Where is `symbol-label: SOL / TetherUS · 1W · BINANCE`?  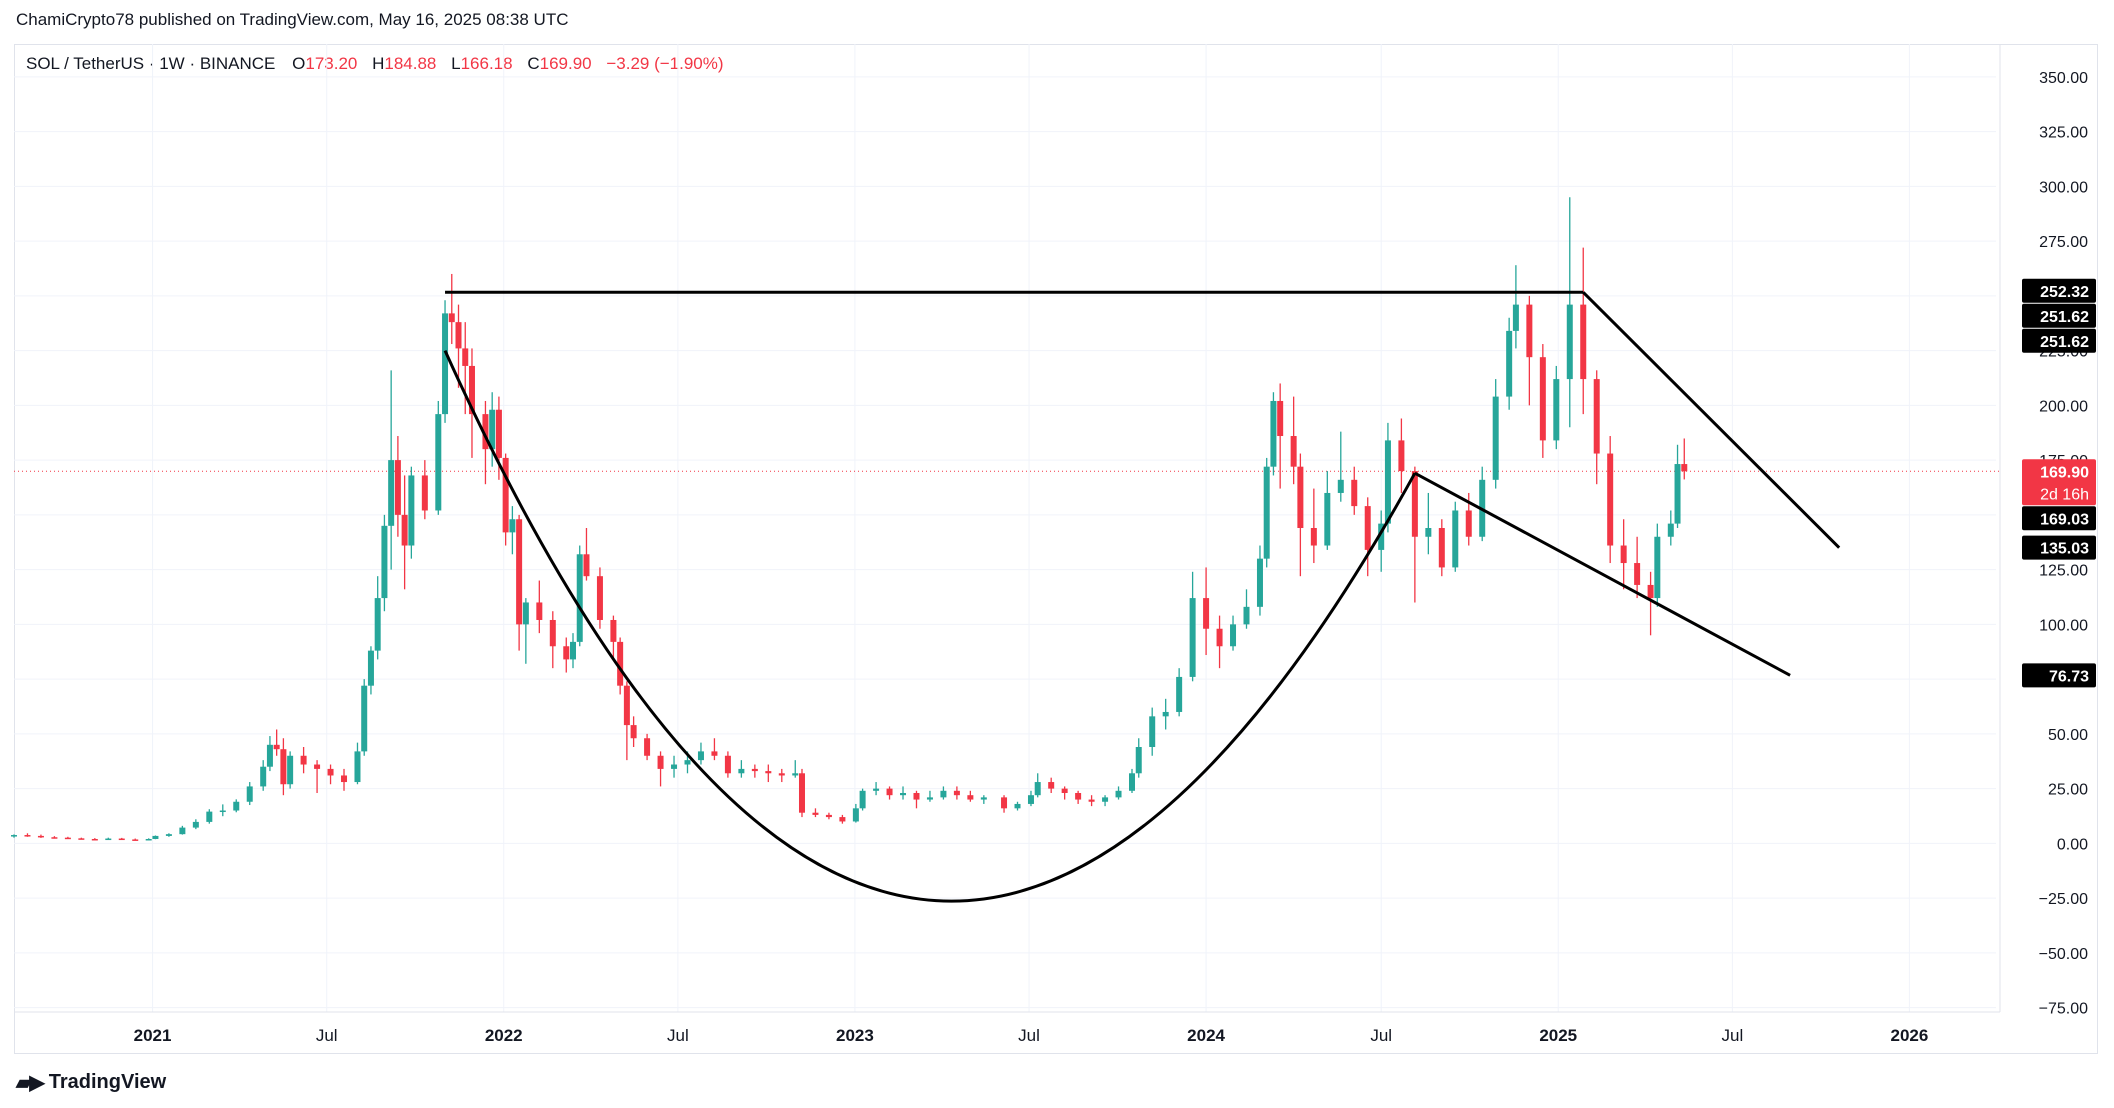 symbol-label: SOL / TetherUS · 1W · BINANCE is located at coordinates (151, 63).